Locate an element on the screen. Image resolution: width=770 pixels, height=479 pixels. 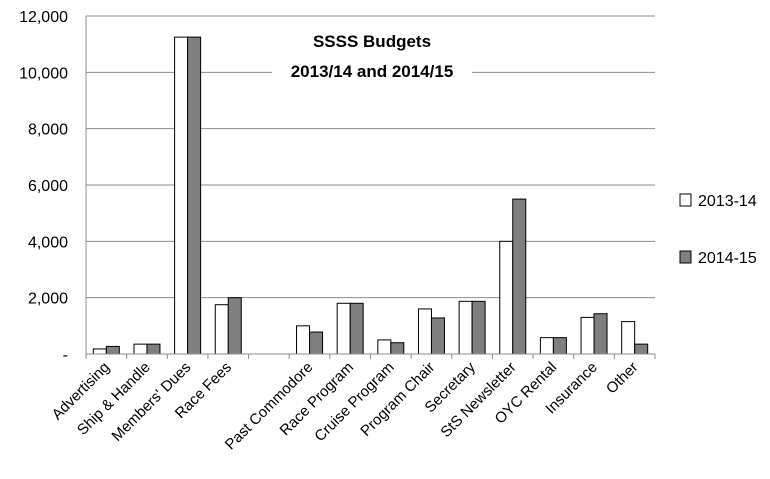
bar-2013-14-advertising is located at coordinates (99, 351).